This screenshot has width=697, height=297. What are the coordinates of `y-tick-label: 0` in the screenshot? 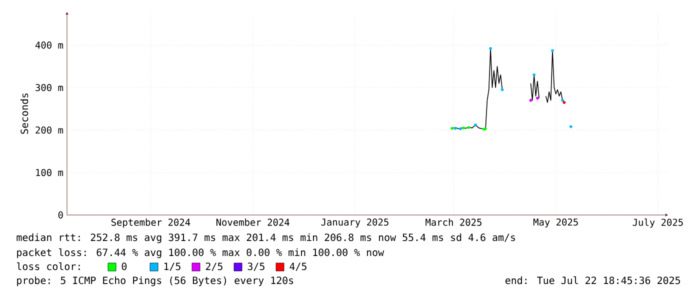 It's located at (60, 215).